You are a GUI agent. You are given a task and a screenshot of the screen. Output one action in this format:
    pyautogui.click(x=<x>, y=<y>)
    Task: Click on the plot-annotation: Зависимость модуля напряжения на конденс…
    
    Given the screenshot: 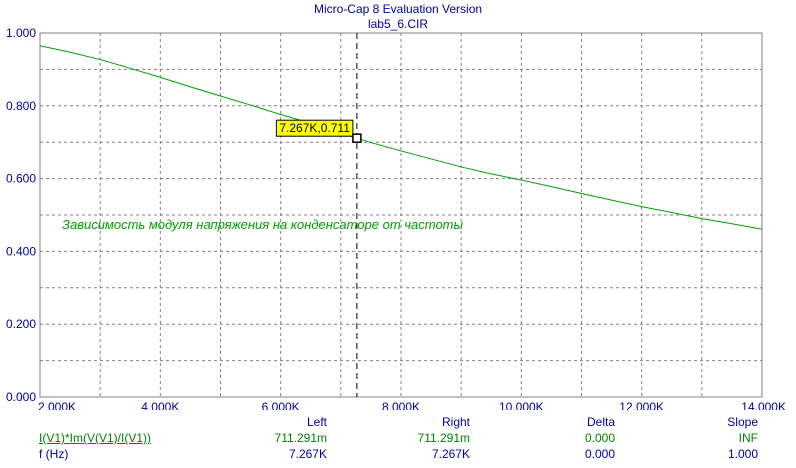 What is the action you would take?
    pyautogui.click(x=263, y=224)
    